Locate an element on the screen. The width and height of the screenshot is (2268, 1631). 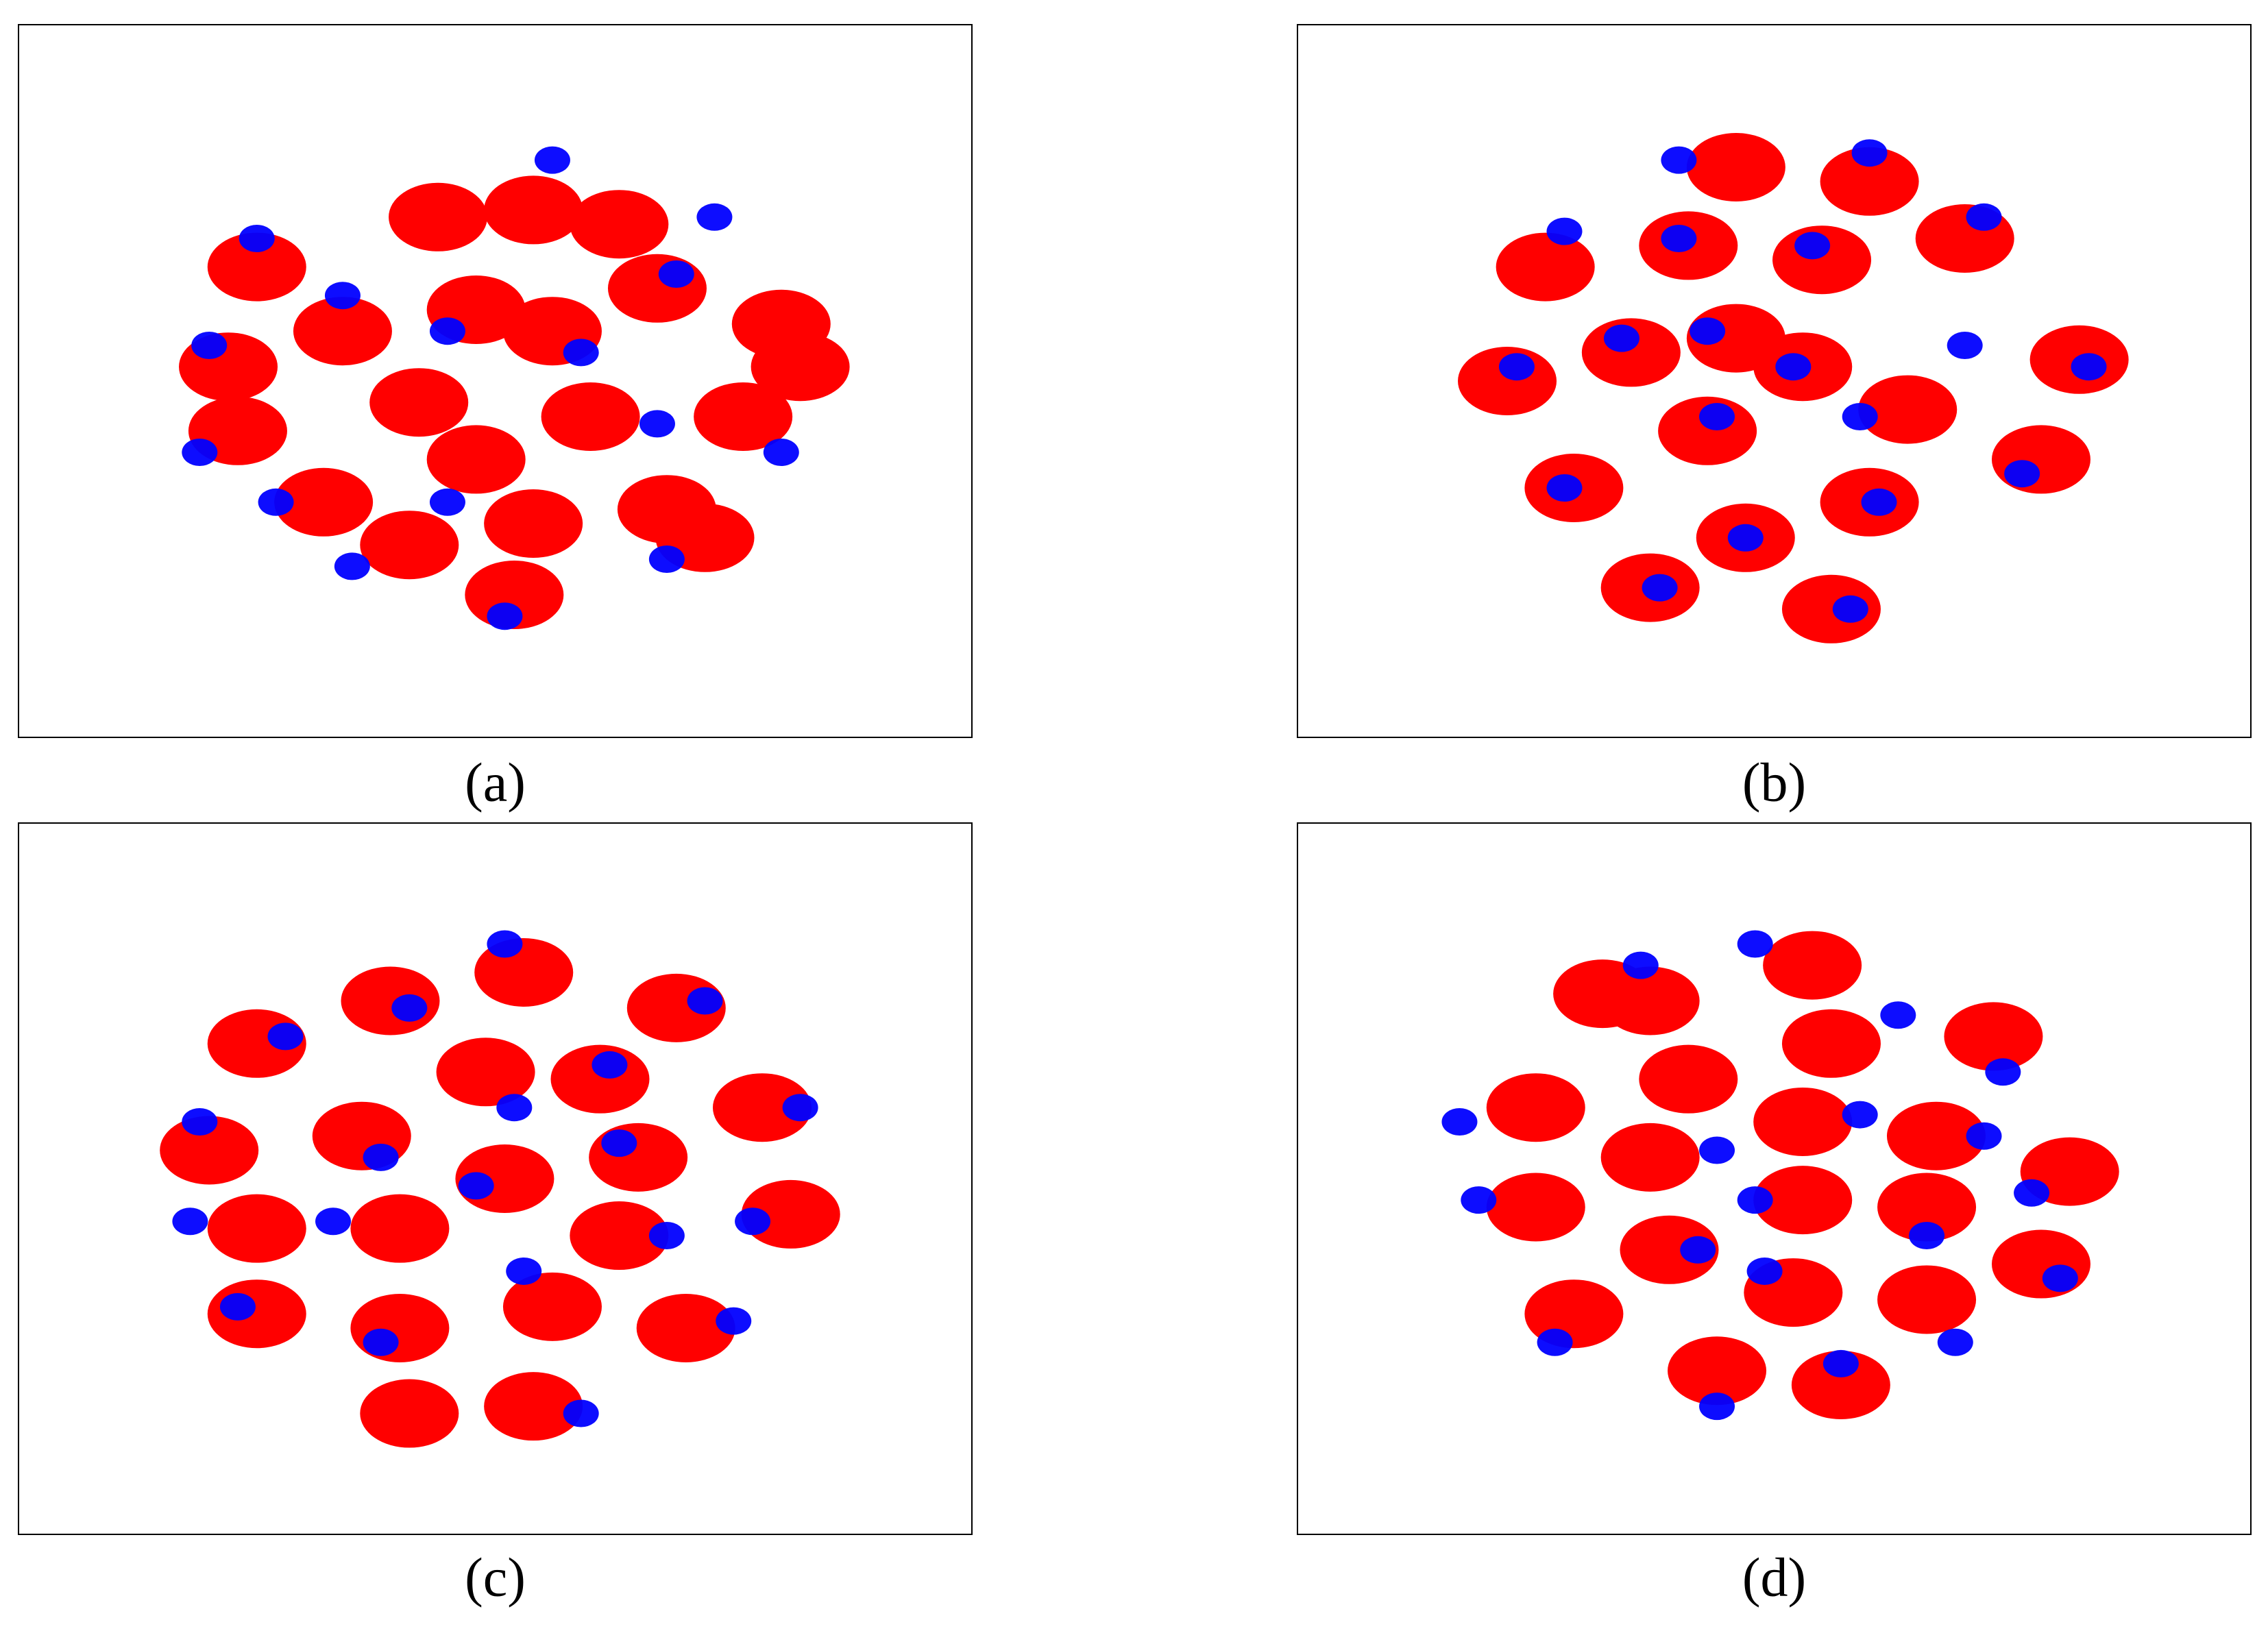
panel-caption: (d) is located at coordinates (1774, 1577).